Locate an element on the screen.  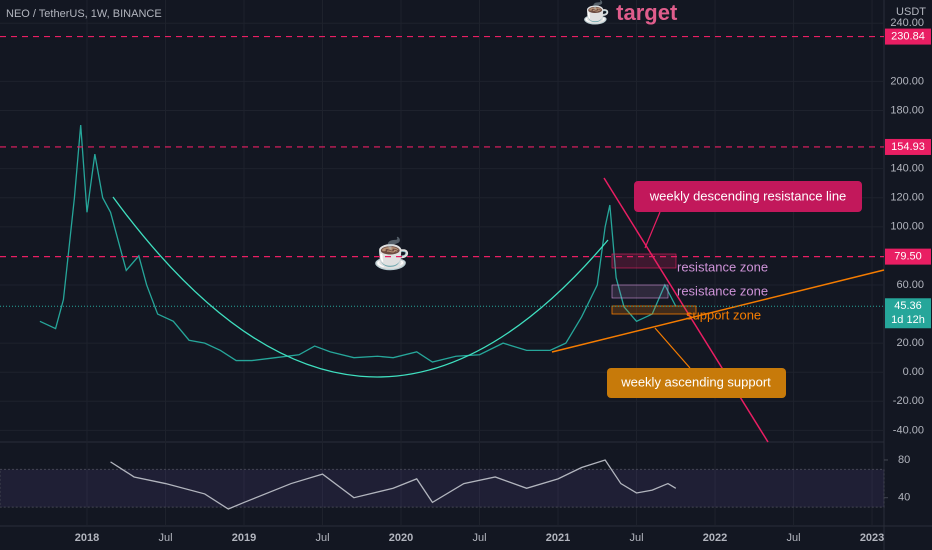
y-tick-label: -40.00 is located at coordinates (908, 430).